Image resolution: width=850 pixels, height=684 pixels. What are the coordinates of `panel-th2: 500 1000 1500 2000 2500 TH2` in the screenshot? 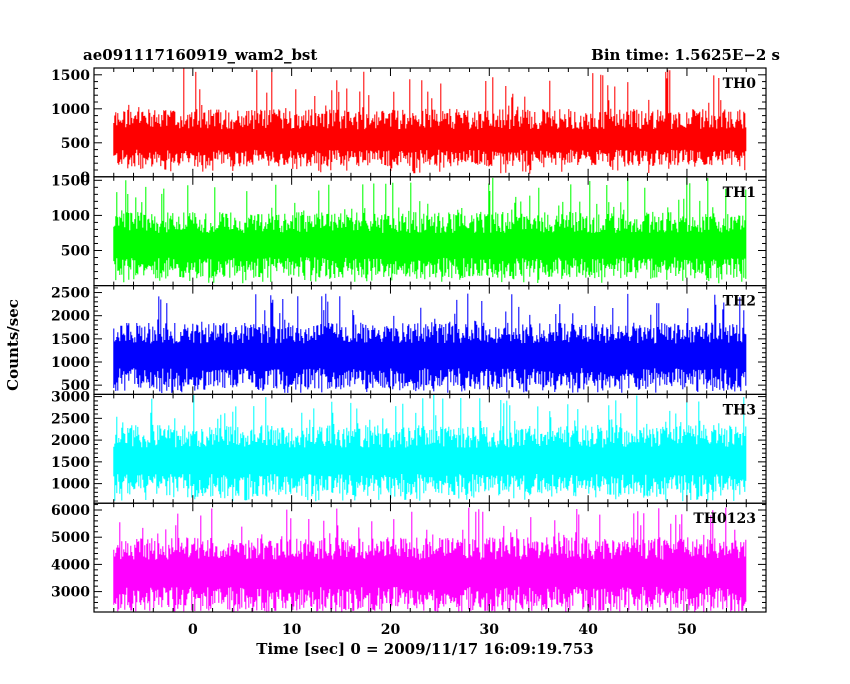 It's located at (409, 340).